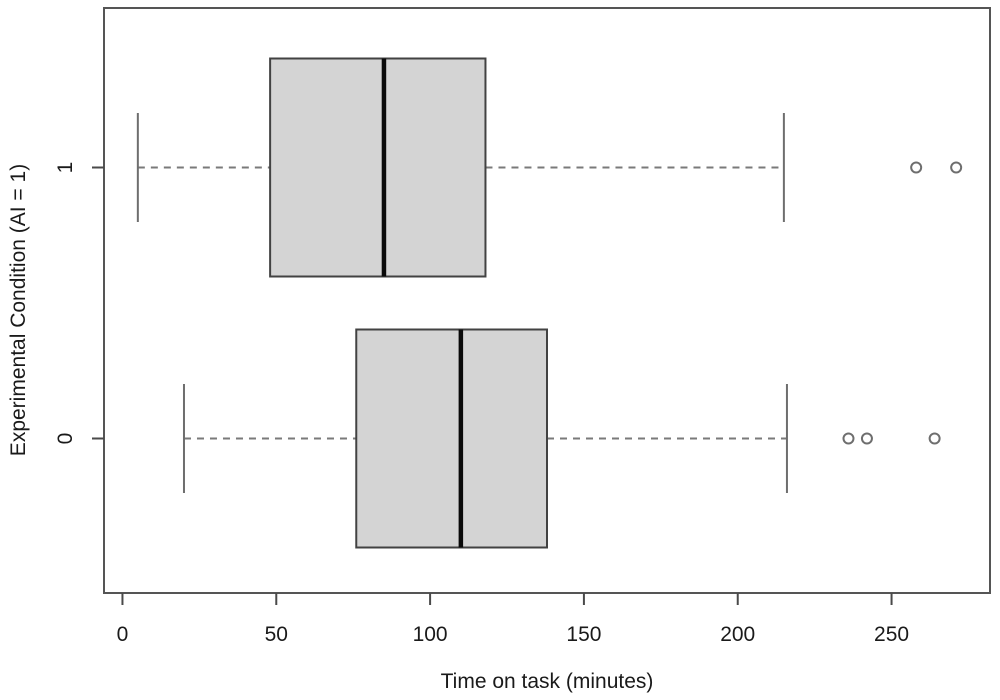  What do you see at coordinates (547, 681) in the screenshot?
I see `x-axis-title: Time on task (minutes)` at bounding box center [547, 681].